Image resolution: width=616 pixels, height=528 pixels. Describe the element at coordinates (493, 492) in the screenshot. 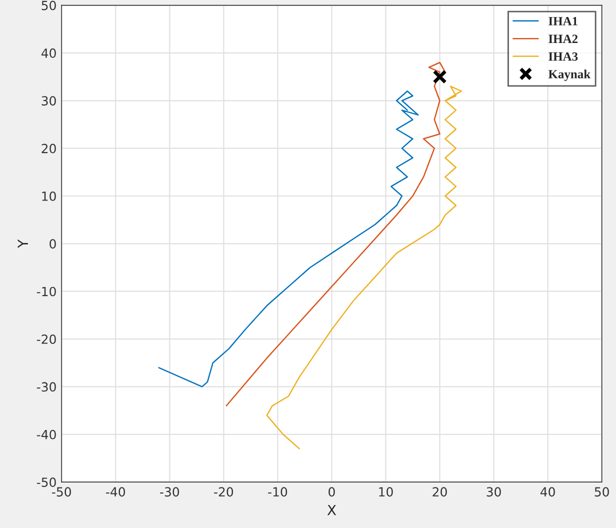

I see `x-tick-label: 30` at that location.